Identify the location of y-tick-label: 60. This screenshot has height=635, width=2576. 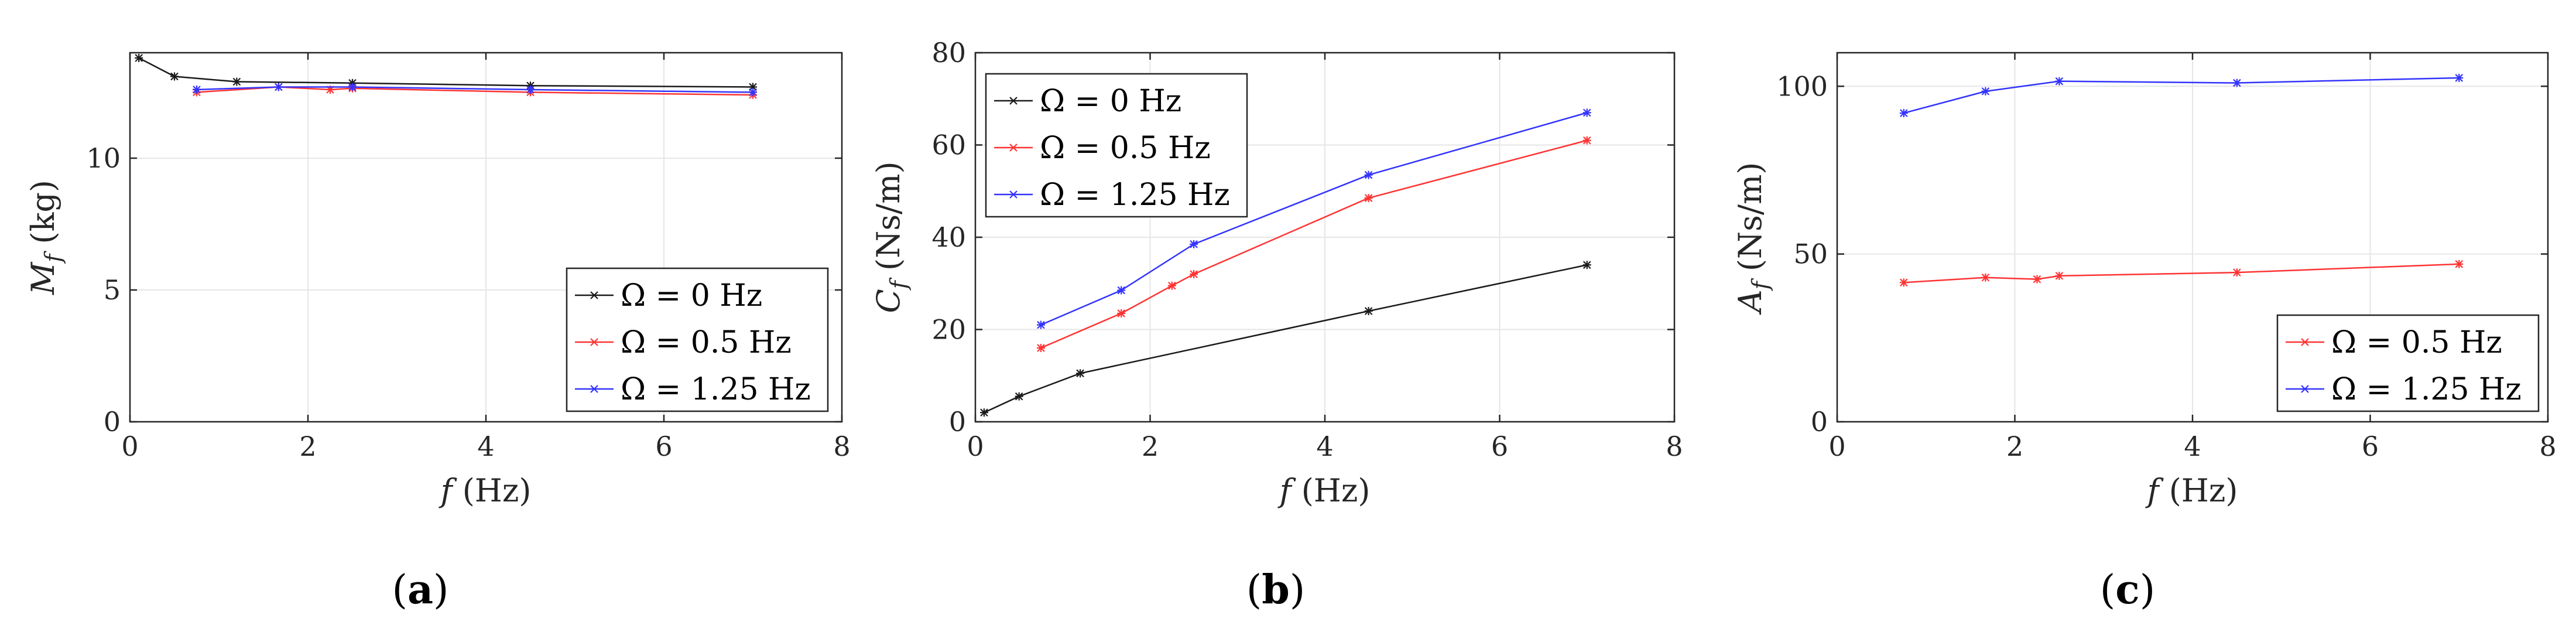
(948, 145).